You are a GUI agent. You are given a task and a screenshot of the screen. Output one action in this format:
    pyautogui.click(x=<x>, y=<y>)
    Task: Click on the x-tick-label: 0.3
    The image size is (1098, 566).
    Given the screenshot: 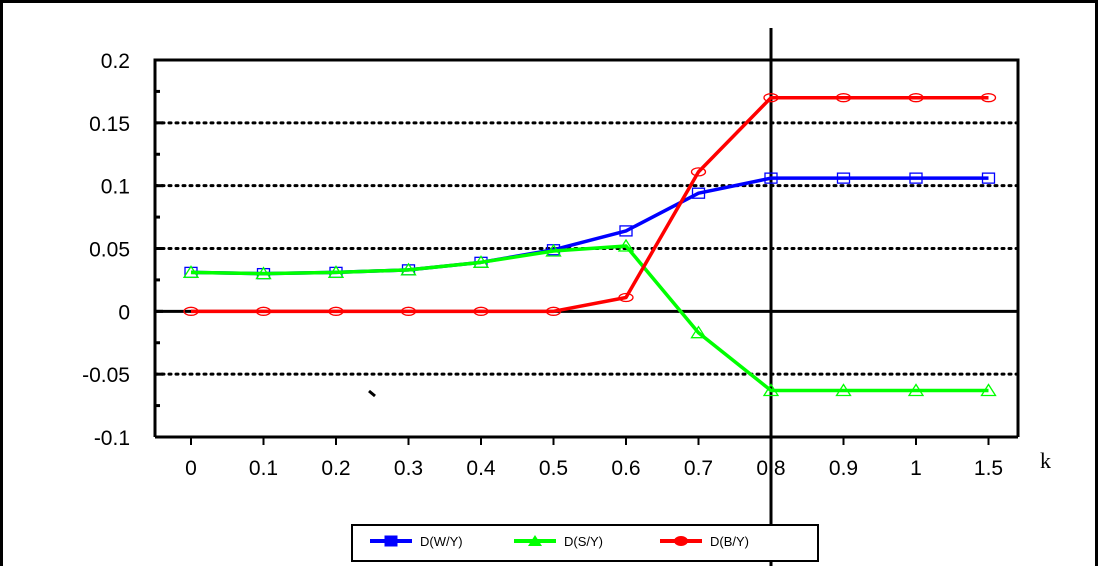 What is the action you would take?
    pyautogui.click(x=408, y=468)
    